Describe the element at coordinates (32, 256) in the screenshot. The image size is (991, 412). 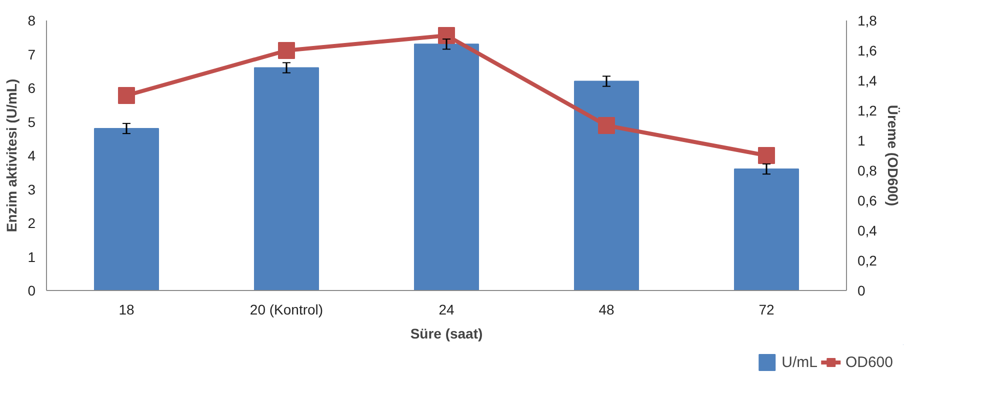
I see `y-tick-label: 1` at that location.